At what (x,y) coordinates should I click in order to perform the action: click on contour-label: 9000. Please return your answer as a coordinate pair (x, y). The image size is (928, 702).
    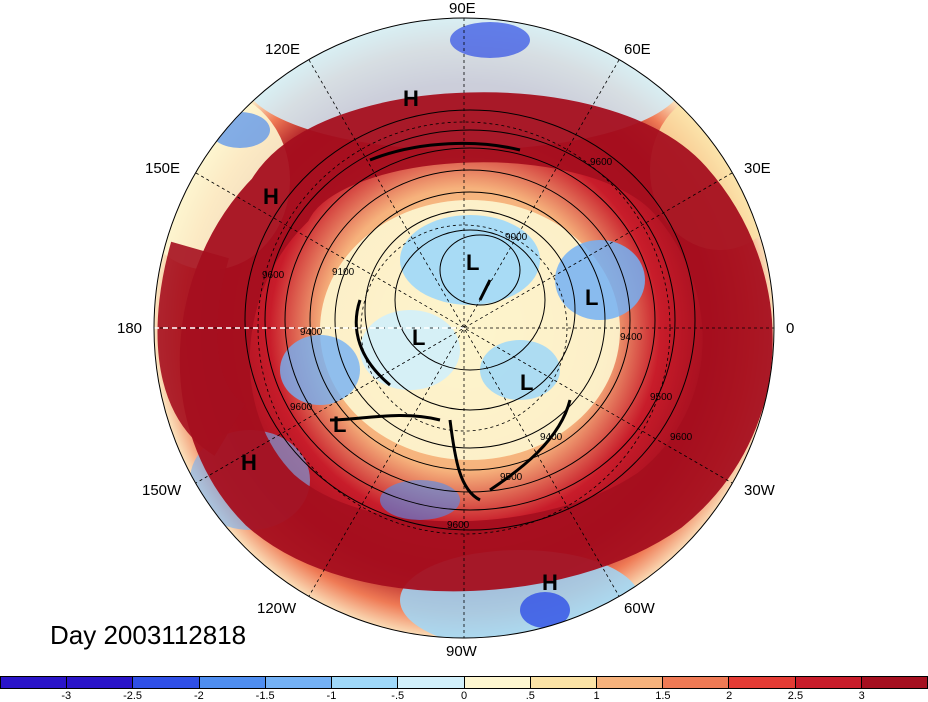
    Looking at the image, I should click on (516, 237).